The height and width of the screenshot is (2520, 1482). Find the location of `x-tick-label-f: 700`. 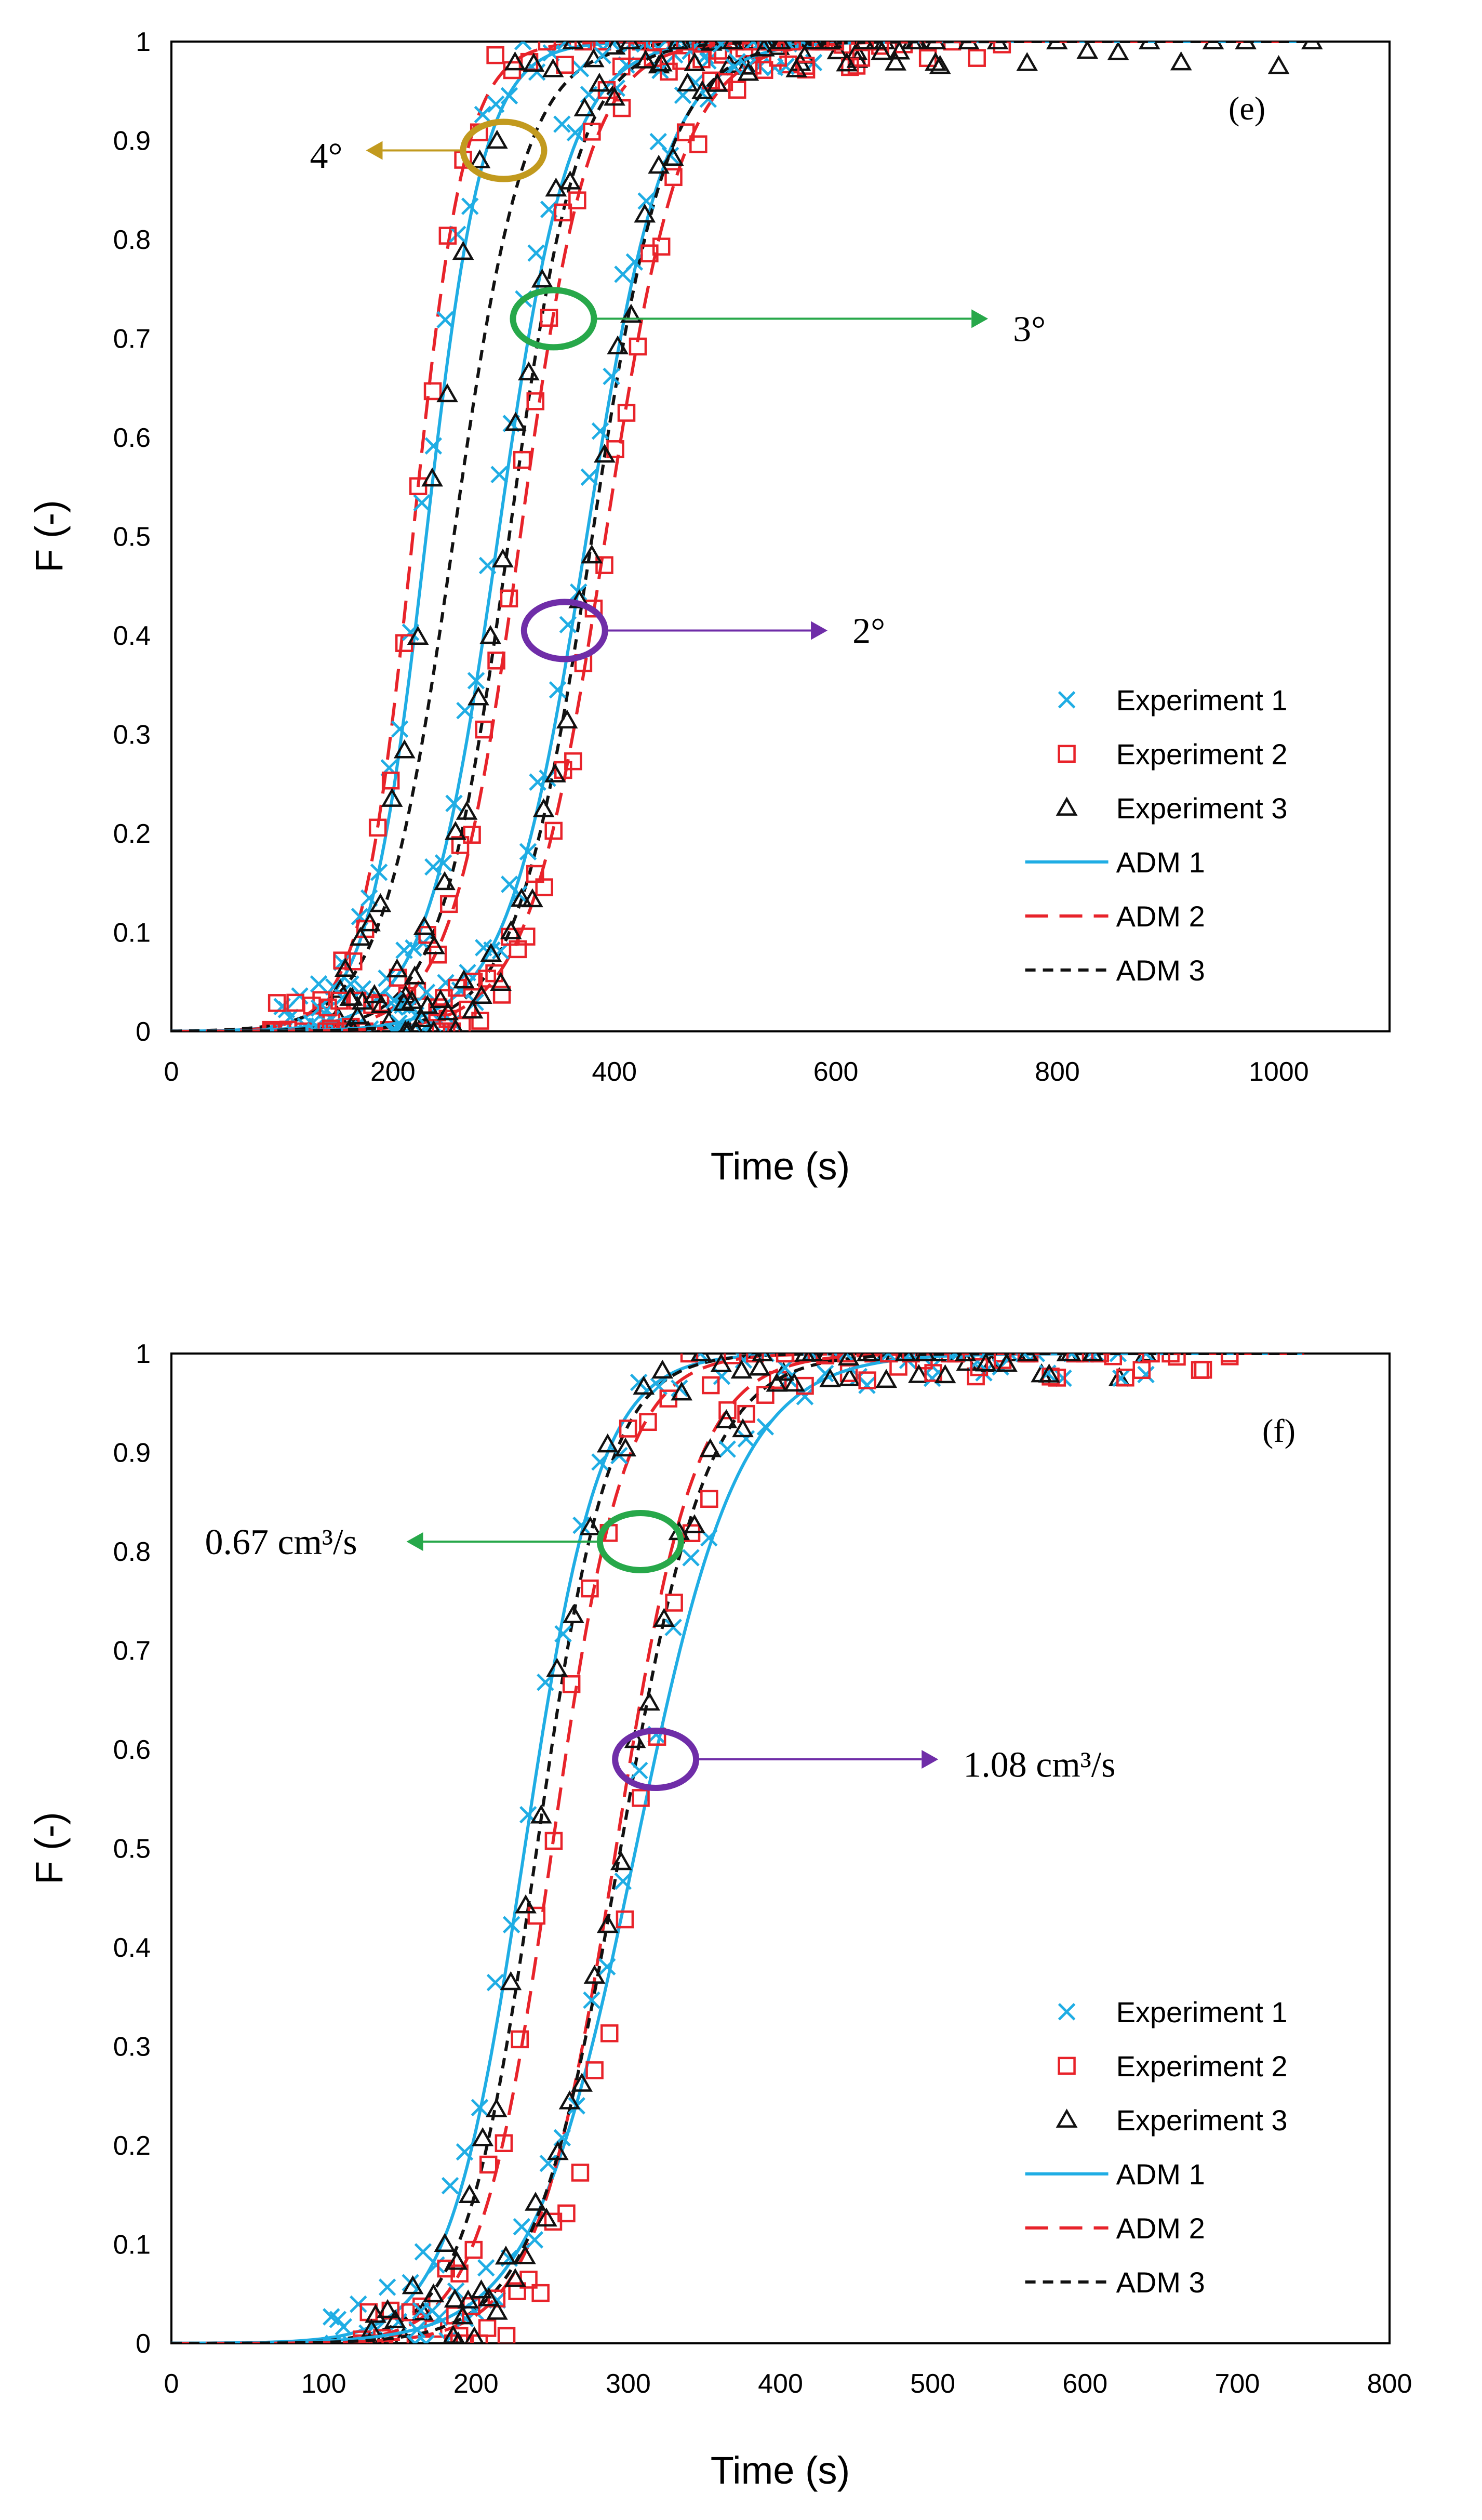

x-tick-label-f: 700 is located at coordinates (1237, 2384).